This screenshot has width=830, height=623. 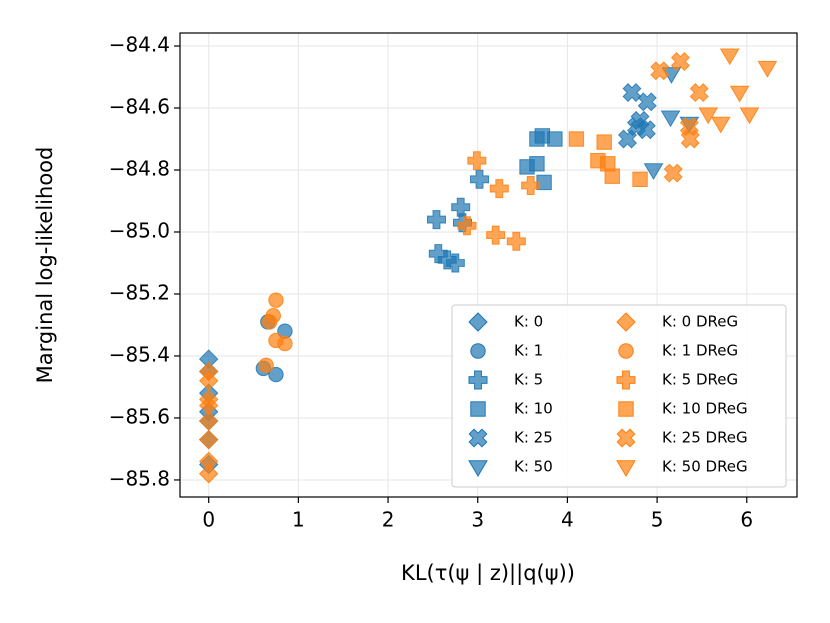 What do you see at coordinates (533, 409) in the screenshot?
I see `legend-label: K: 10` at bounding box center [533, 409].